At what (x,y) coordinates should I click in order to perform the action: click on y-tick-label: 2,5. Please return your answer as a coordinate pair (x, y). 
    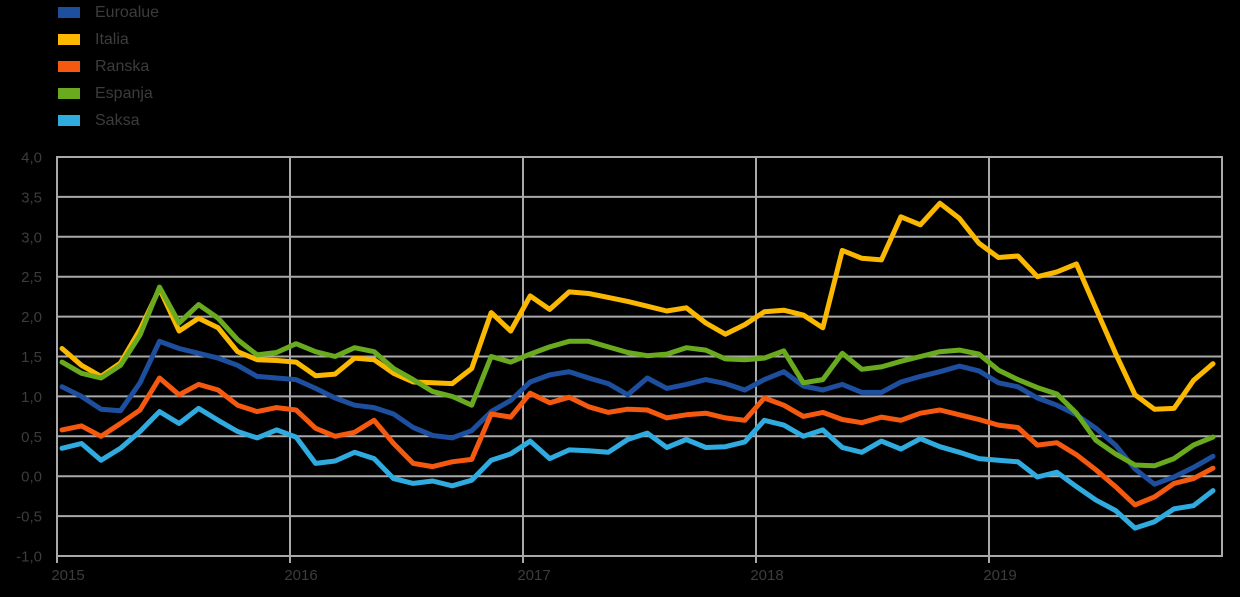
    Looking at the image, I should click on (31, 277).